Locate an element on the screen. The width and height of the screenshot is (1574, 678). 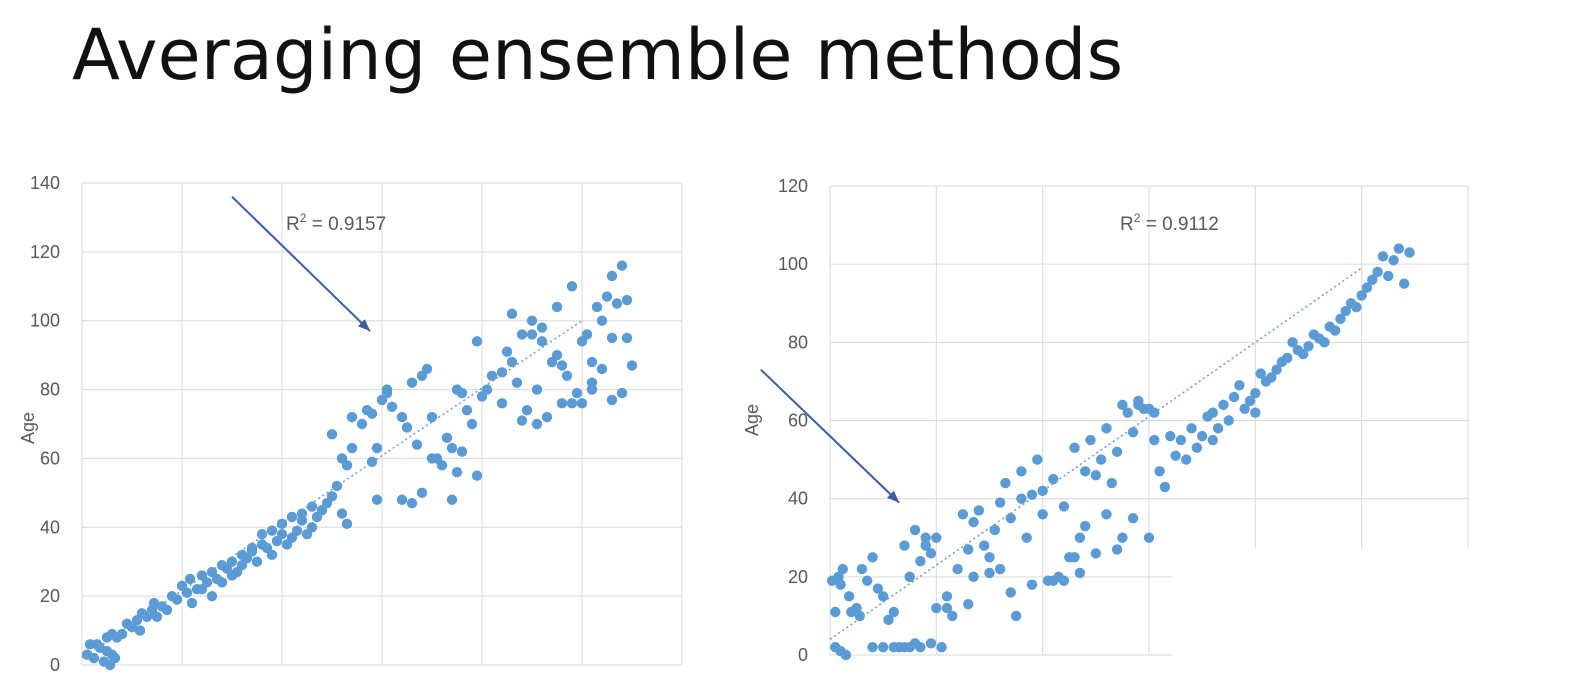
y-tick-label: 60 is located at coordinates (798, 421).